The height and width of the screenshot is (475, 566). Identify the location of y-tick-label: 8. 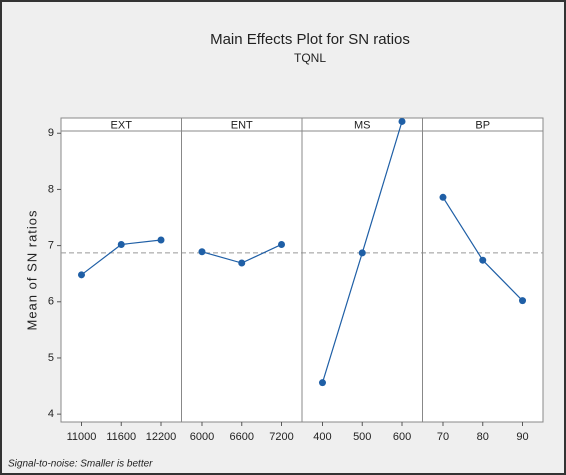
(51, 189).